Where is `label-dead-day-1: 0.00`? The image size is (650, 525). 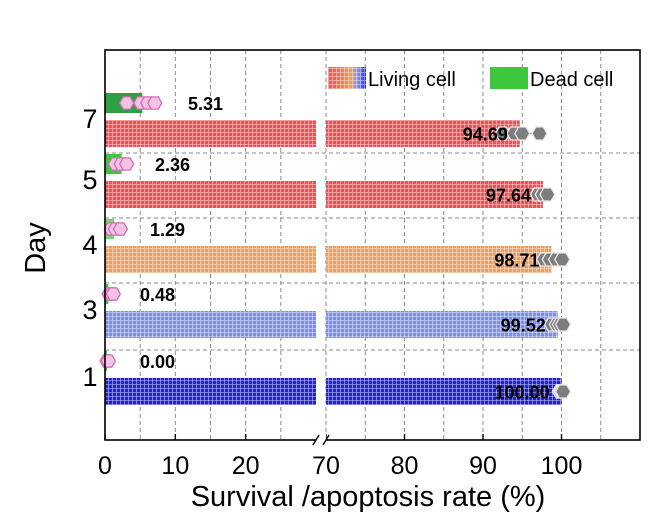 label-dead-day-1: 0.00 is located at coordinates (157, 362).